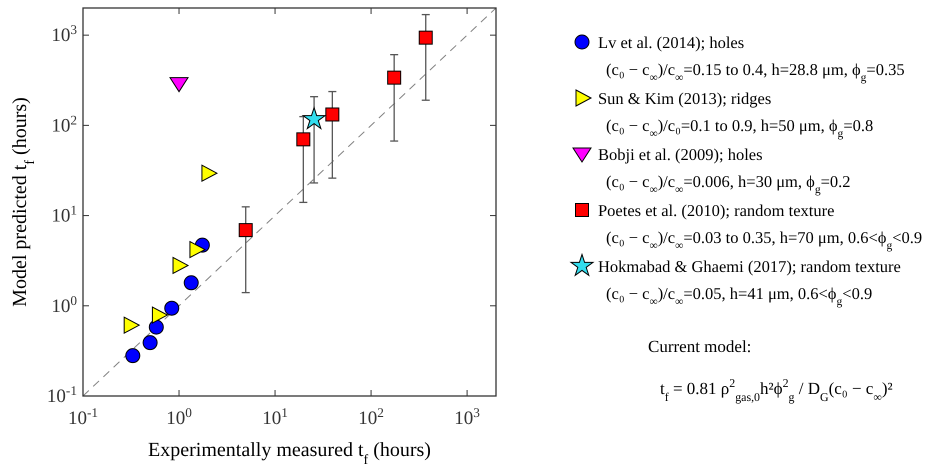  What do you see at coordinates (179, 416) in the screenshot?
I see `x-tick-label: 10$^{0}$` at bounding box center [179, 416].